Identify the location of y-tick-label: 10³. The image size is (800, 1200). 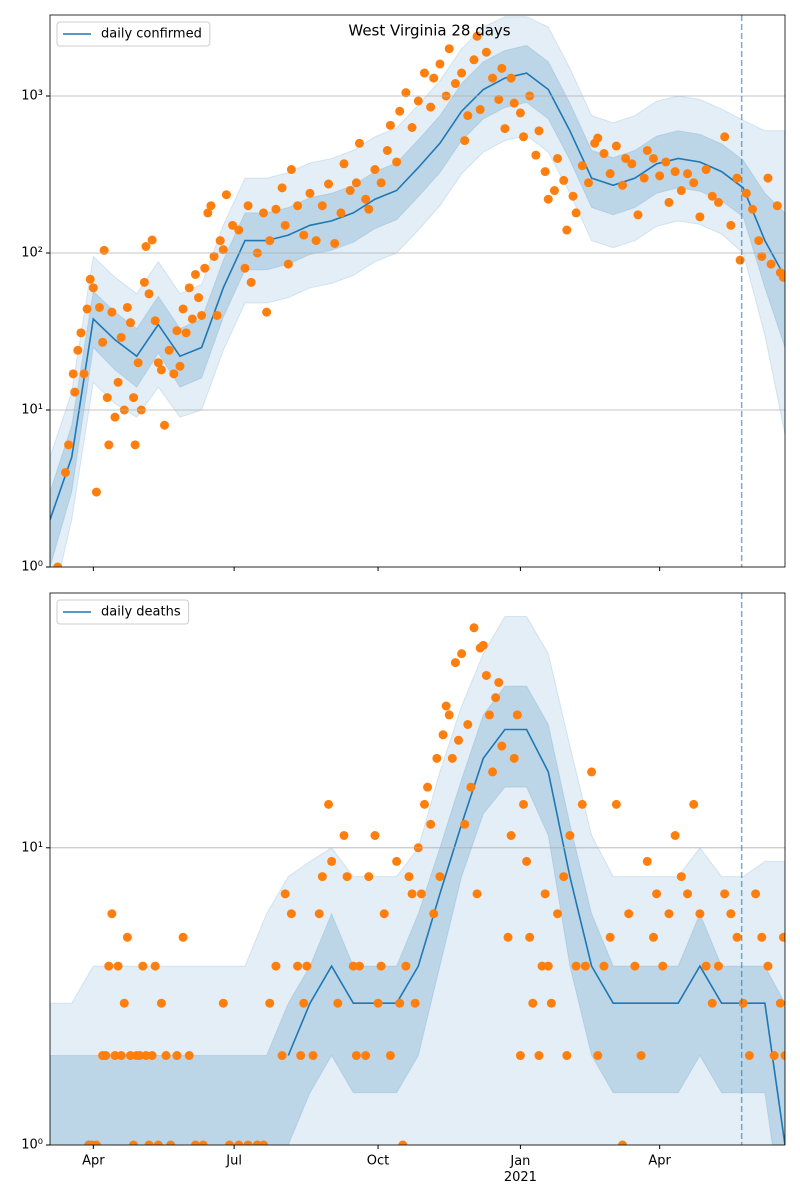
(32, 95).